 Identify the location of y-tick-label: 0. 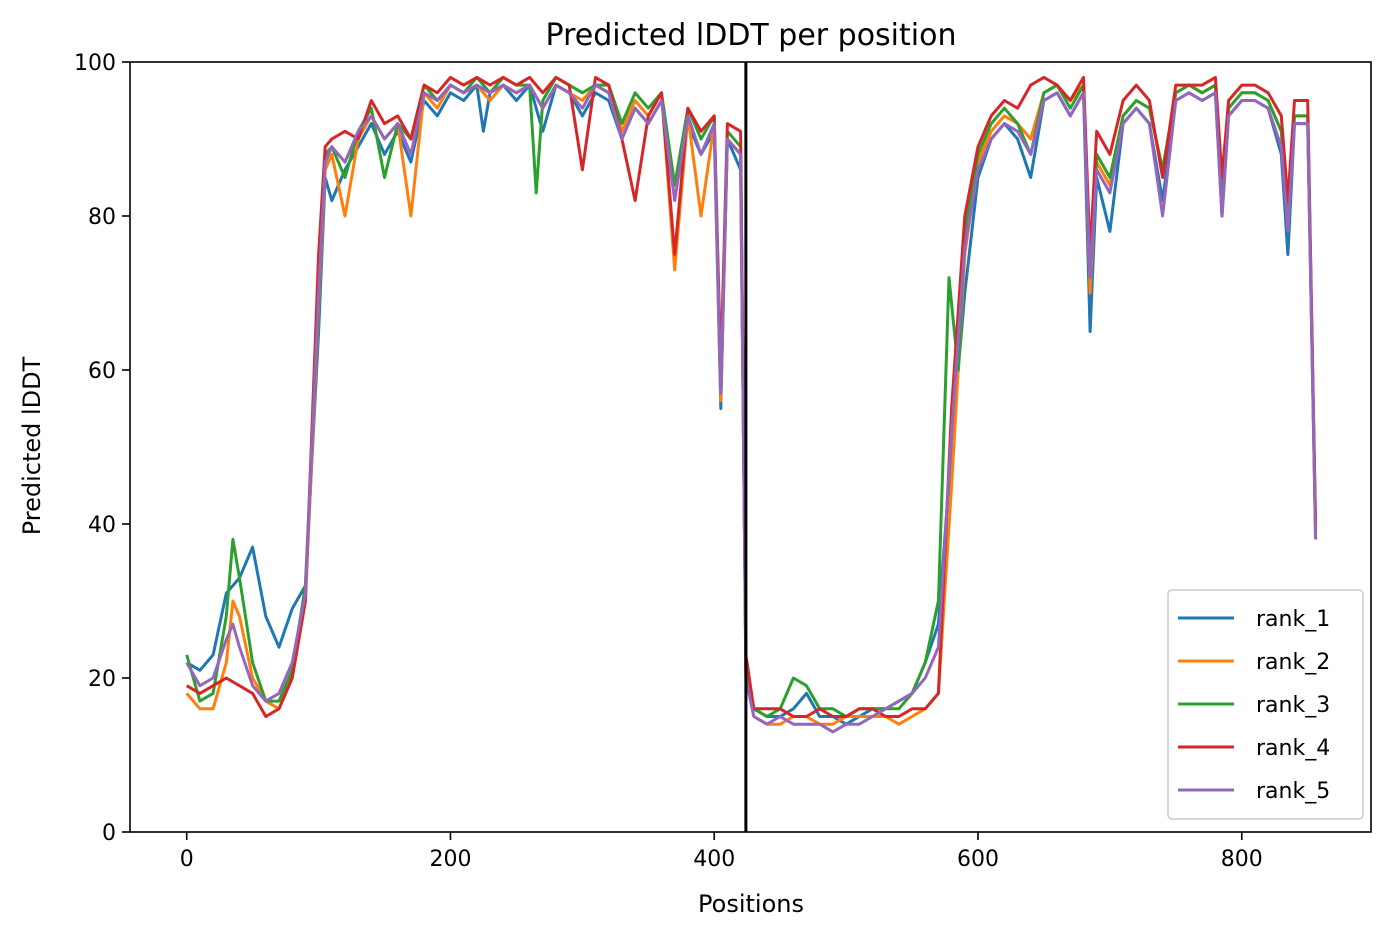
(109, 833).